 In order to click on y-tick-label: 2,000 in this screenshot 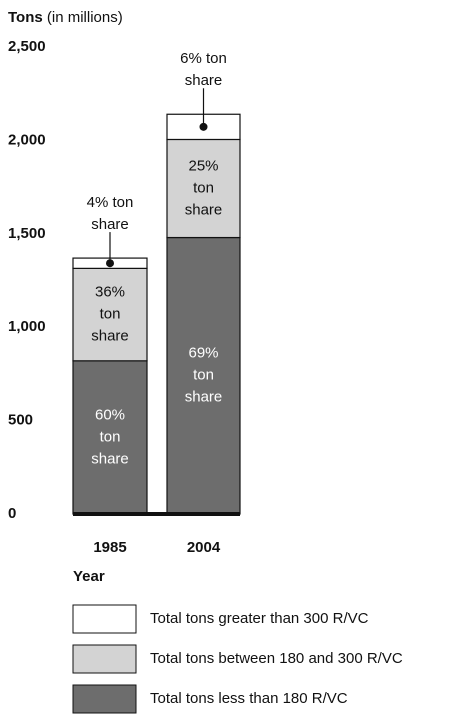, I will do `click(27, 139)`.